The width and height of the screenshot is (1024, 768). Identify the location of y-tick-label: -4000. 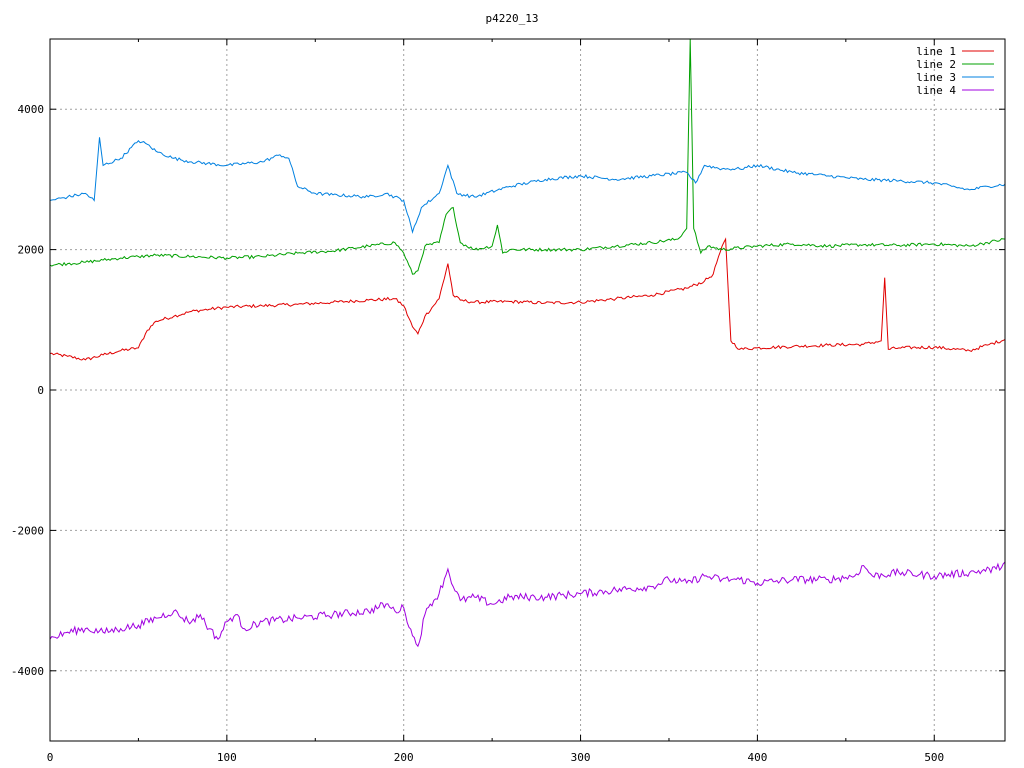
(27, 671).